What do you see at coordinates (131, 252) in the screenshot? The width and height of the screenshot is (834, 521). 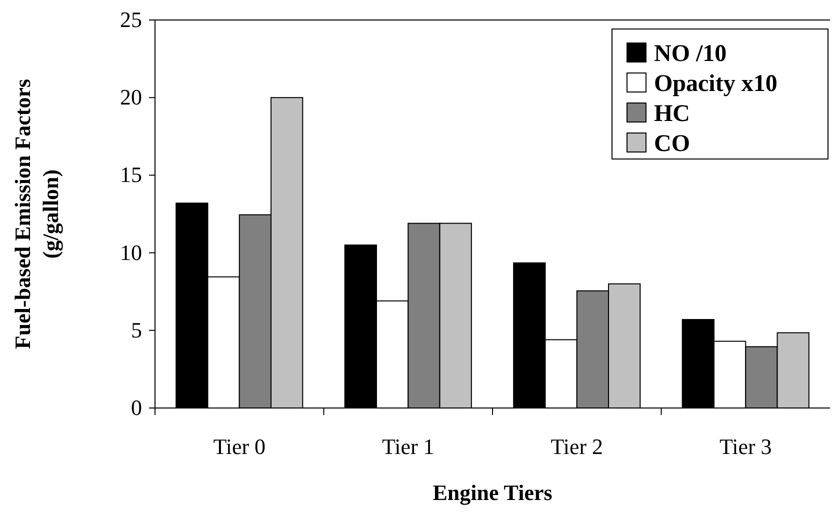 I see `y-tick-label: 10` at bounding box center [131, 252].